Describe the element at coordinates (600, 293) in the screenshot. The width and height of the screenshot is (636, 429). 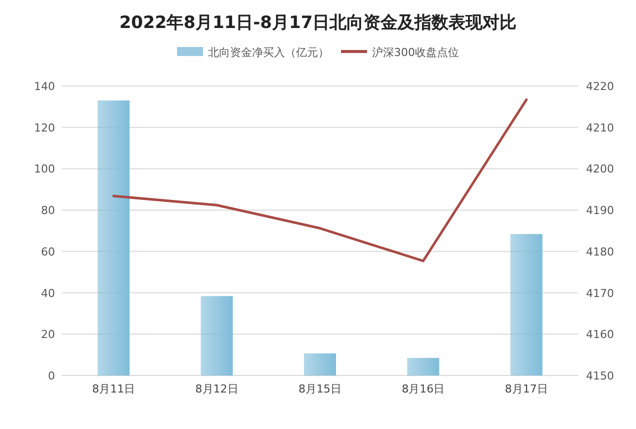
I see `y2-tick-label: 4170` at that location.